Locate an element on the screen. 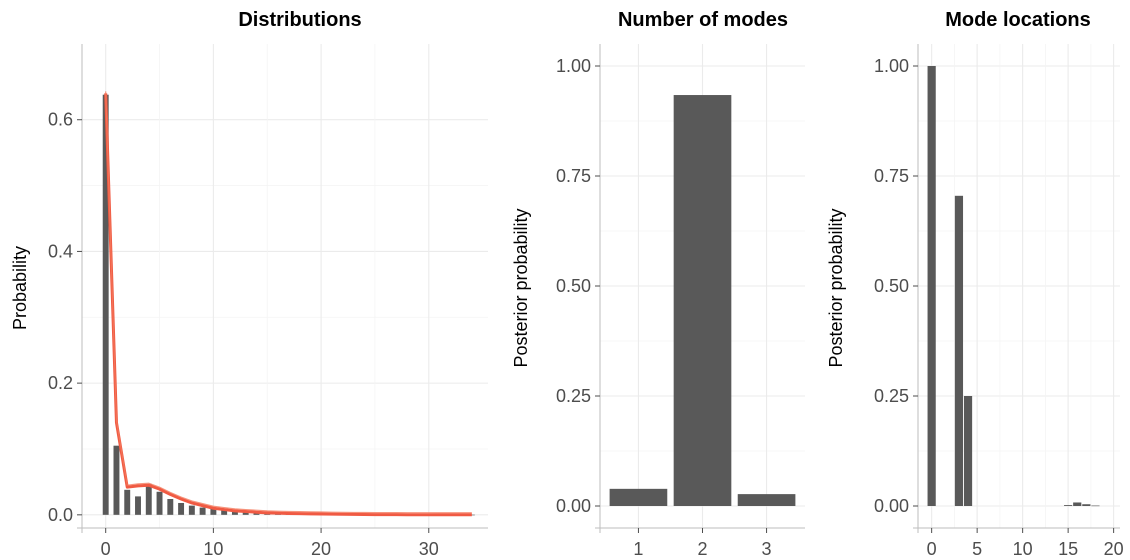 Image resolution: width=1130 pixels, height=560 pixels. y-tick-label: 0.6 is located at coordinates (60, 120).